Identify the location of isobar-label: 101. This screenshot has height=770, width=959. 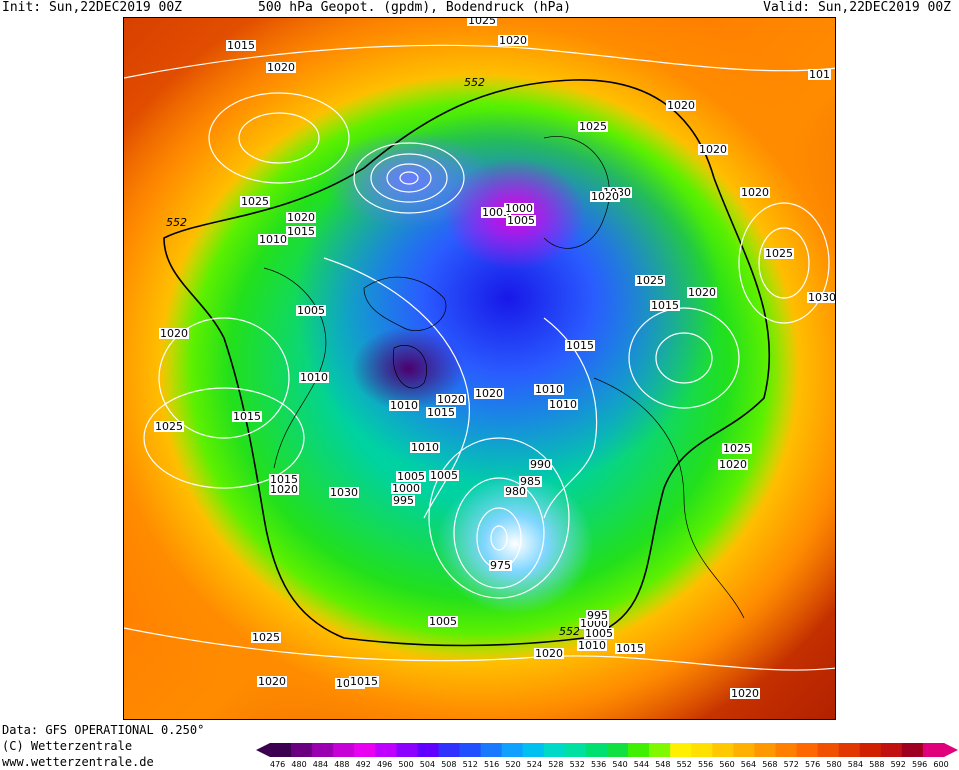
(819, 74).